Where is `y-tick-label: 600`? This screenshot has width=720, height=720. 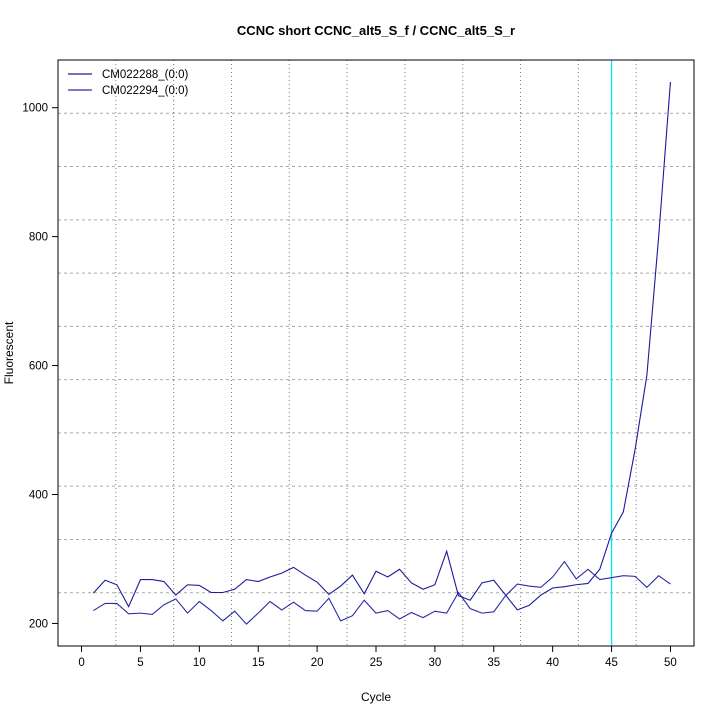 y-tick-label: 600 is located at coordinates (38, 367).